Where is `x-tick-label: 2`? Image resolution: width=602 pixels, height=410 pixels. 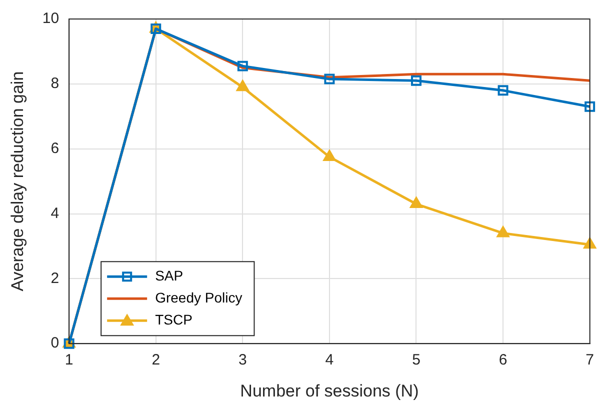
x-tick-label: 2 is located at coordinates (156, 360).